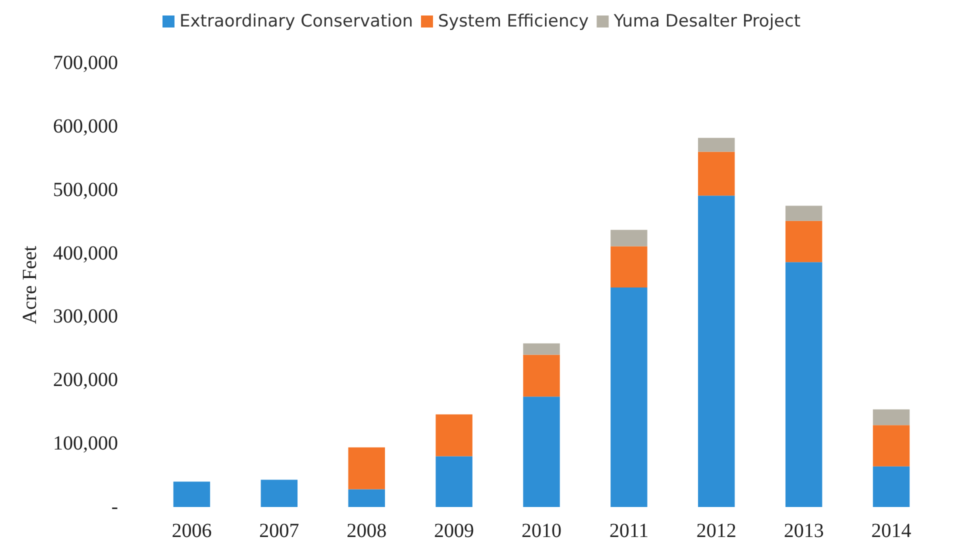  Describe the element at coordinates (85, 317) in the screenshot. I see `y-tick-label: 300,000` at that location.